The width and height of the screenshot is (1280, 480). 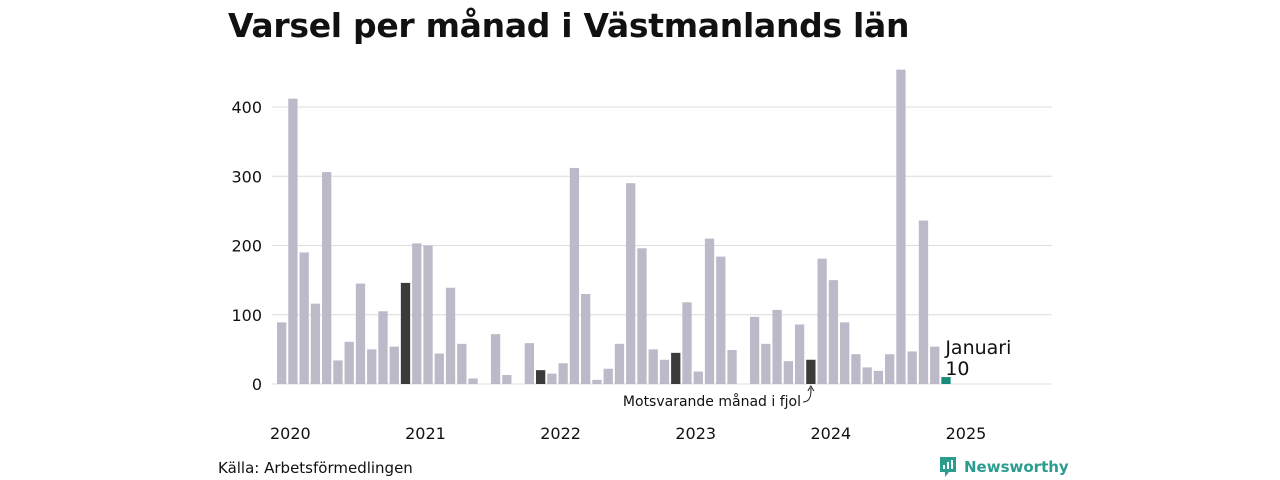 I want to click on brand-name: Newsworthy, so click(x=1016, y=467).